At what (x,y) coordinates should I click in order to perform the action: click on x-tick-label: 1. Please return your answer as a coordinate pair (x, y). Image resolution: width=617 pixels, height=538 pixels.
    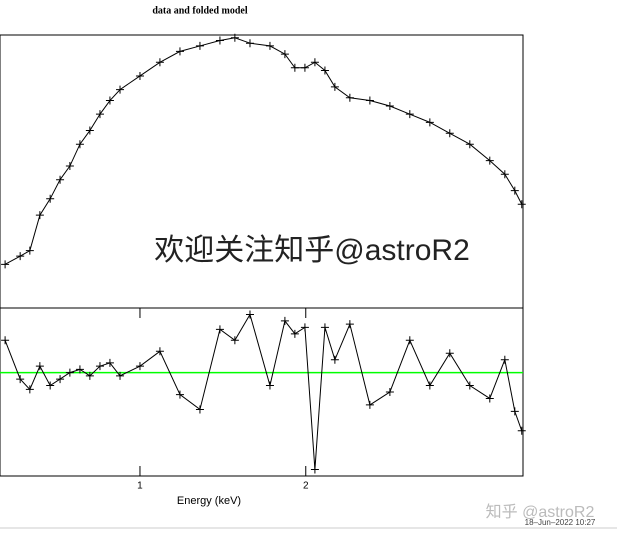
    Looking at the image, I should click on (140, 486).